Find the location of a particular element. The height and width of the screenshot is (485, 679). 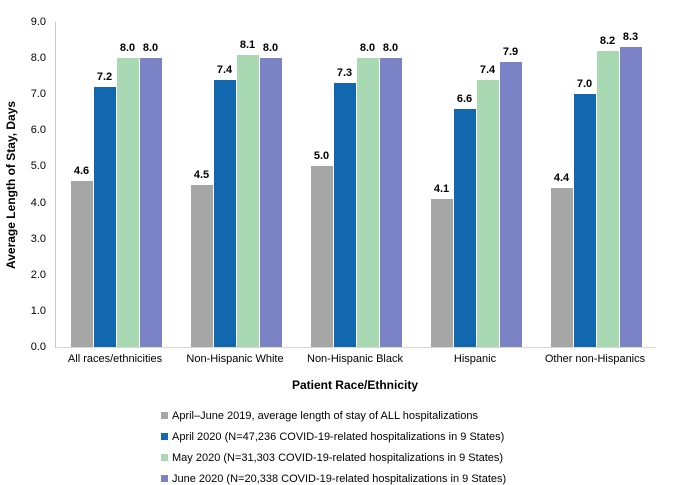

x-category-label: Hispanic is located at coordinates (475, 359).